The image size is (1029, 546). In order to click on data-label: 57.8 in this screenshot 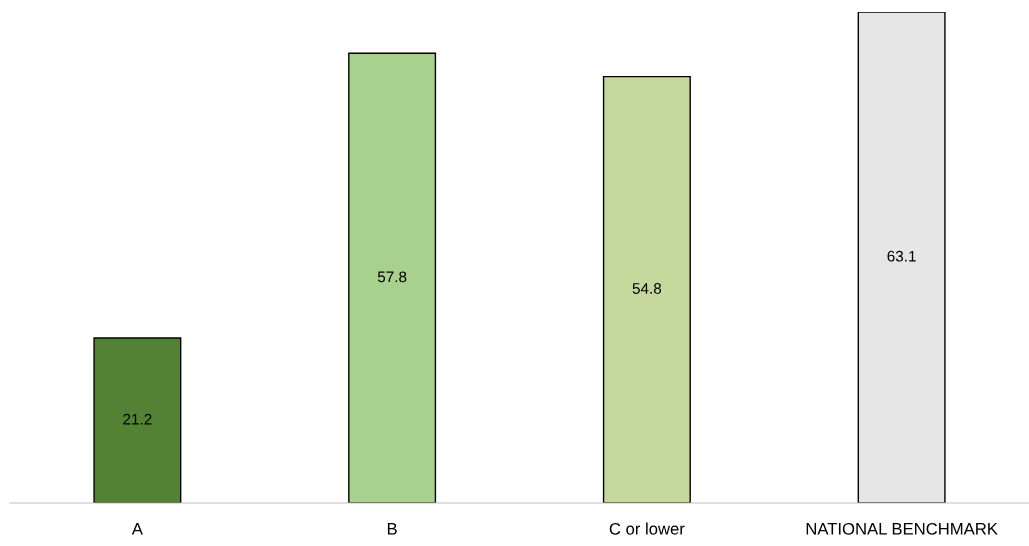, I will do `click(392, 277)`.